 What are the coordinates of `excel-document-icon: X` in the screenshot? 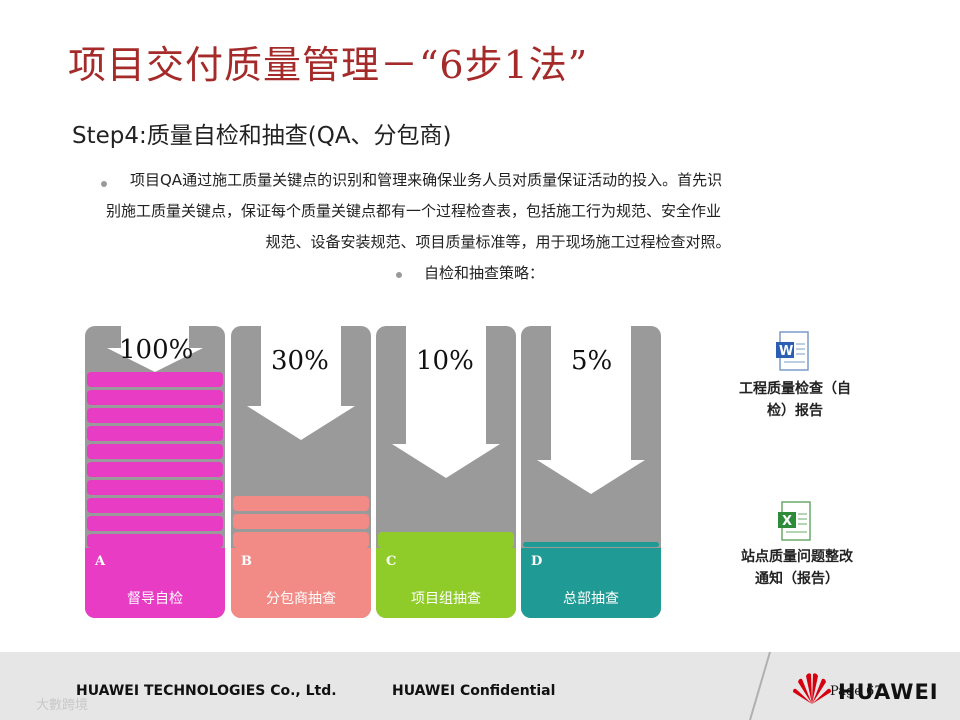 It's located at (794, 521).